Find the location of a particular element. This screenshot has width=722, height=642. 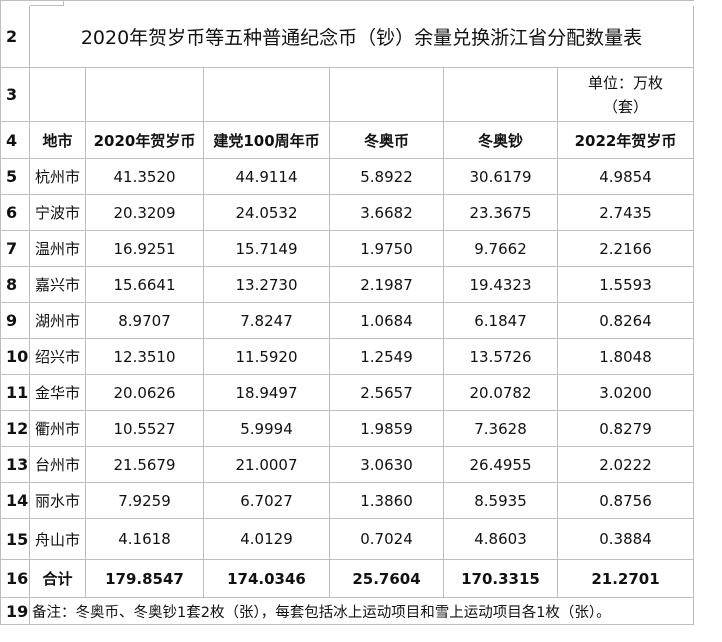

value-cell: 12.3510 is located at coordinates (145, 357).